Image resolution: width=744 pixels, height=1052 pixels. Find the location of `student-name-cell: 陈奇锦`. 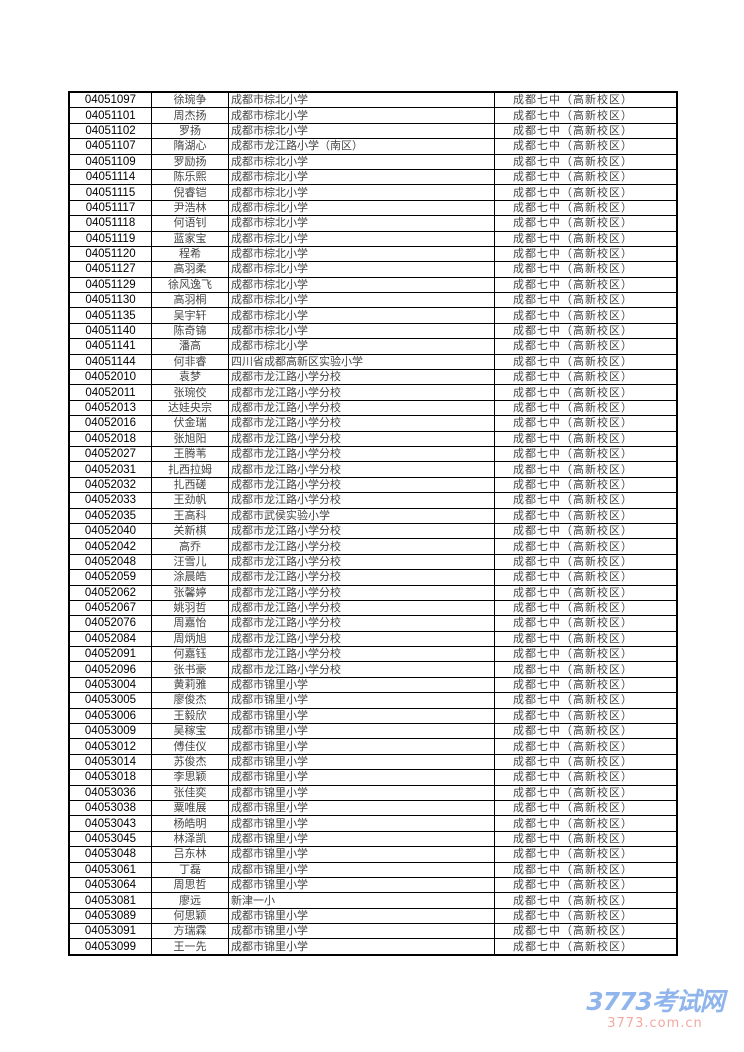

student-name-cell: 陈奇锦 is located at coordinates (190, 331).